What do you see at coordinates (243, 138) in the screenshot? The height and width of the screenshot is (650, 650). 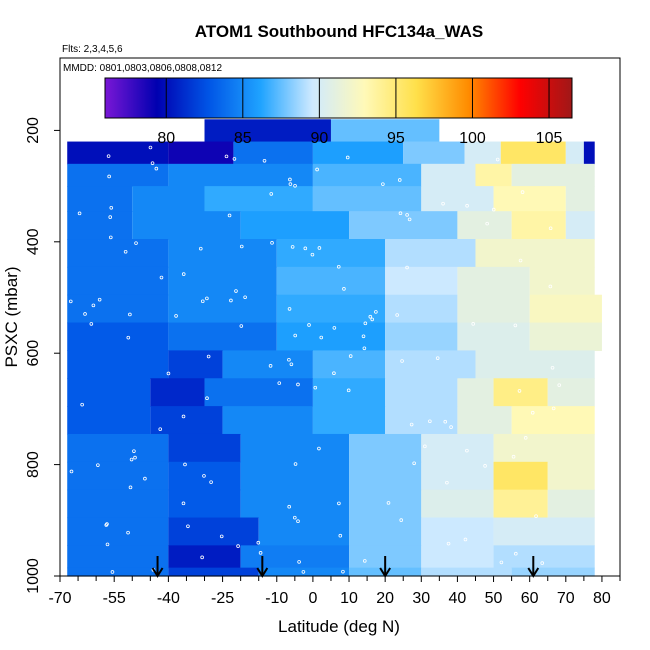 I see `colorbar-tick-label: 85` at bounding box center [243, 138].